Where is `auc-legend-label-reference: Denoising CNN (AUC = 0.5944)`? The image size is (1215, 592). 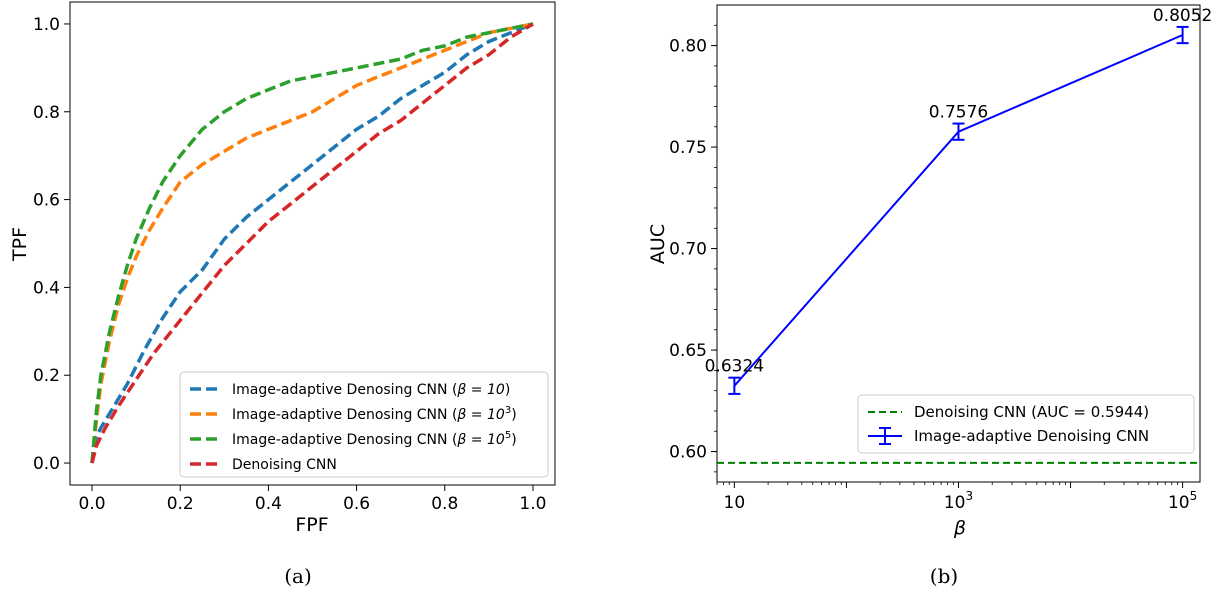 auc-legend-label-reference: Denoising CNN (AUC = 0.5944) is located at coordinates (1031, 412).